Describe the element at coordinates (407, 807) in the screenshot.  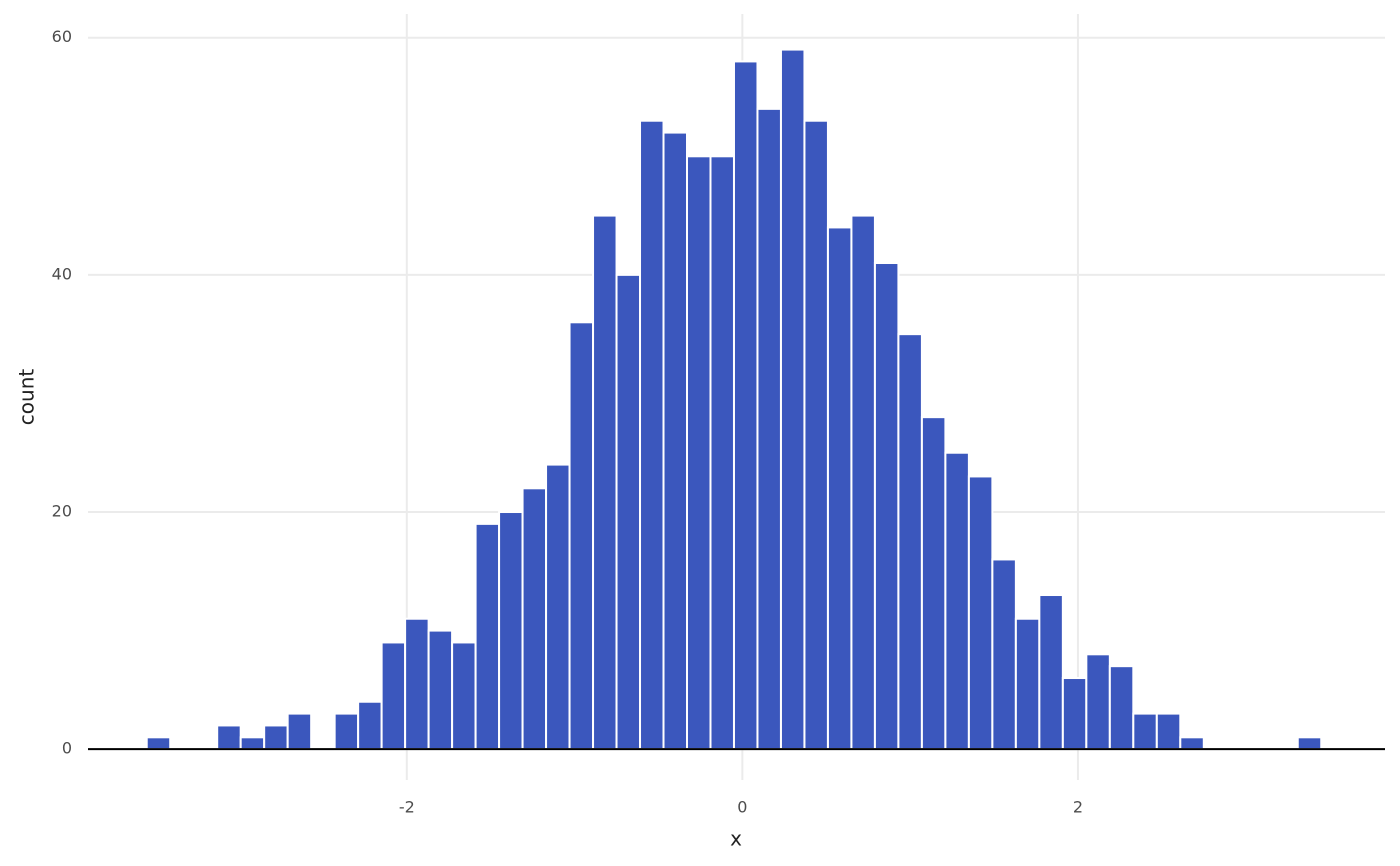
I see `x-tick-label: -2` at that location.